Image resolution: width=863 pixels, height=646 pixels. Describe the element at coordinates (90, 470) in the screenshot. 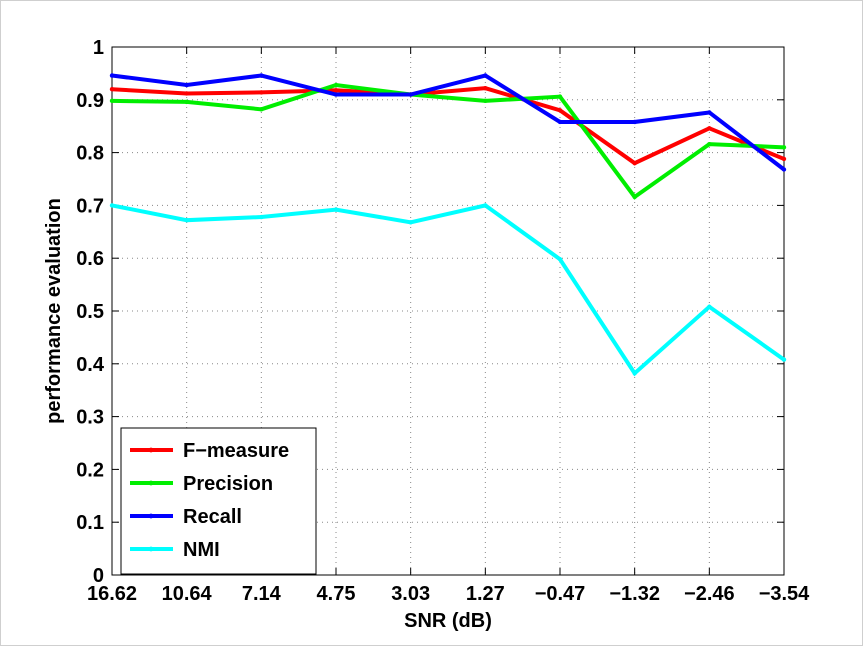

I see `y-tick-label: 0.2` at that location.